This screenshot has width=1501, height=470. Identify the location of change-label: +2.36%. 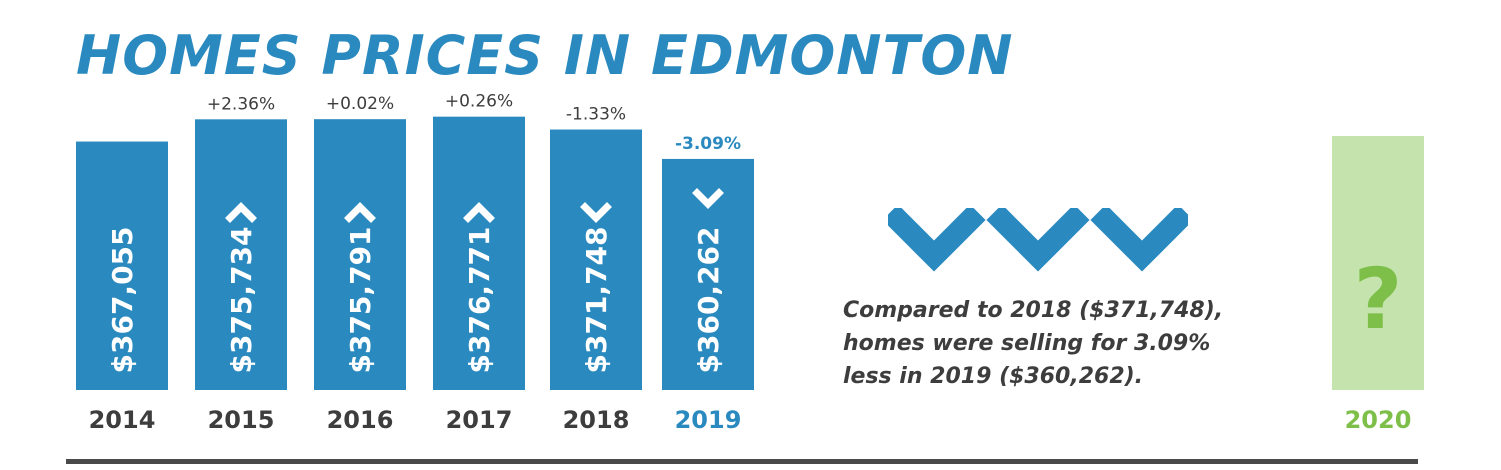
(241, 104).